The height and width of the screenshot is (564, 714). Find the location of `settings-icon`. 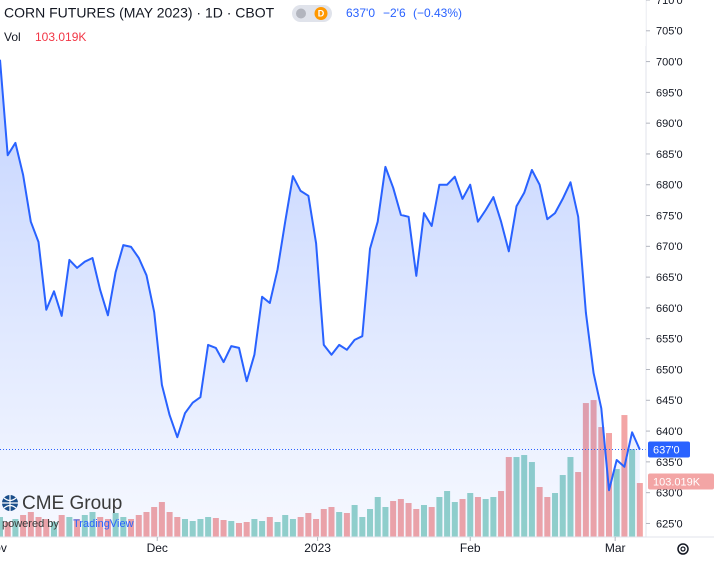

settings-icon is located at coordinates (683, 549).